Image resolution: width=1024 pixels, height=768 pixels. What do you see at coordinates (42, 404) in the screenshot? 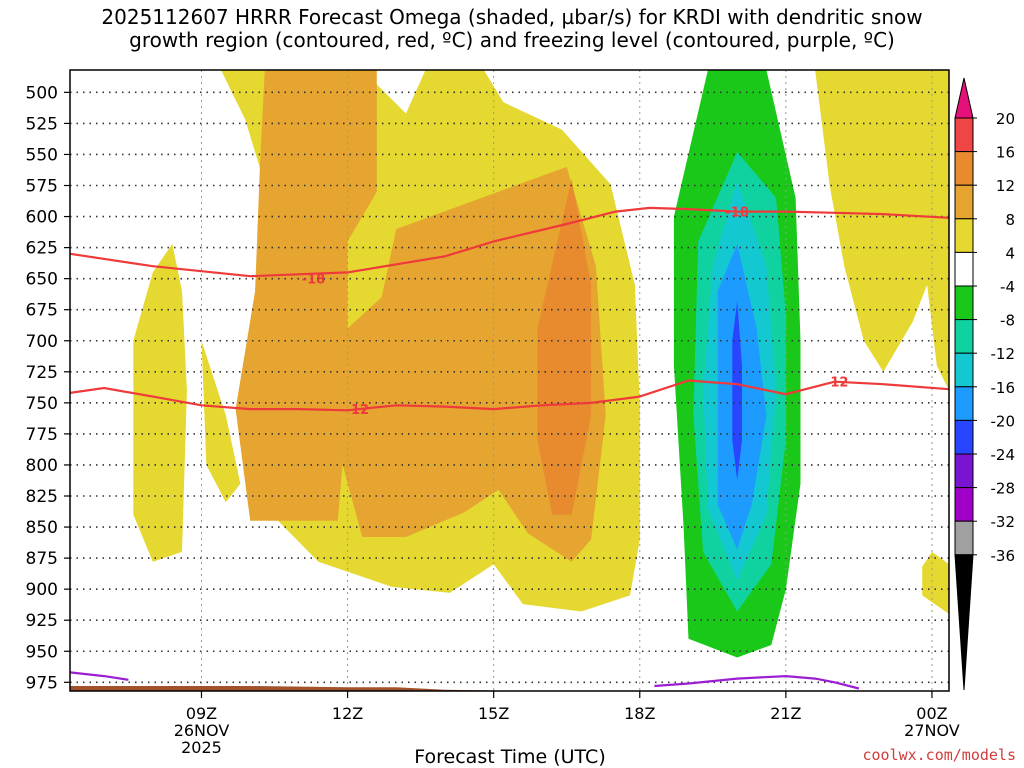
I see `ytick-label-750: 750` at bounding box center [42, 404].